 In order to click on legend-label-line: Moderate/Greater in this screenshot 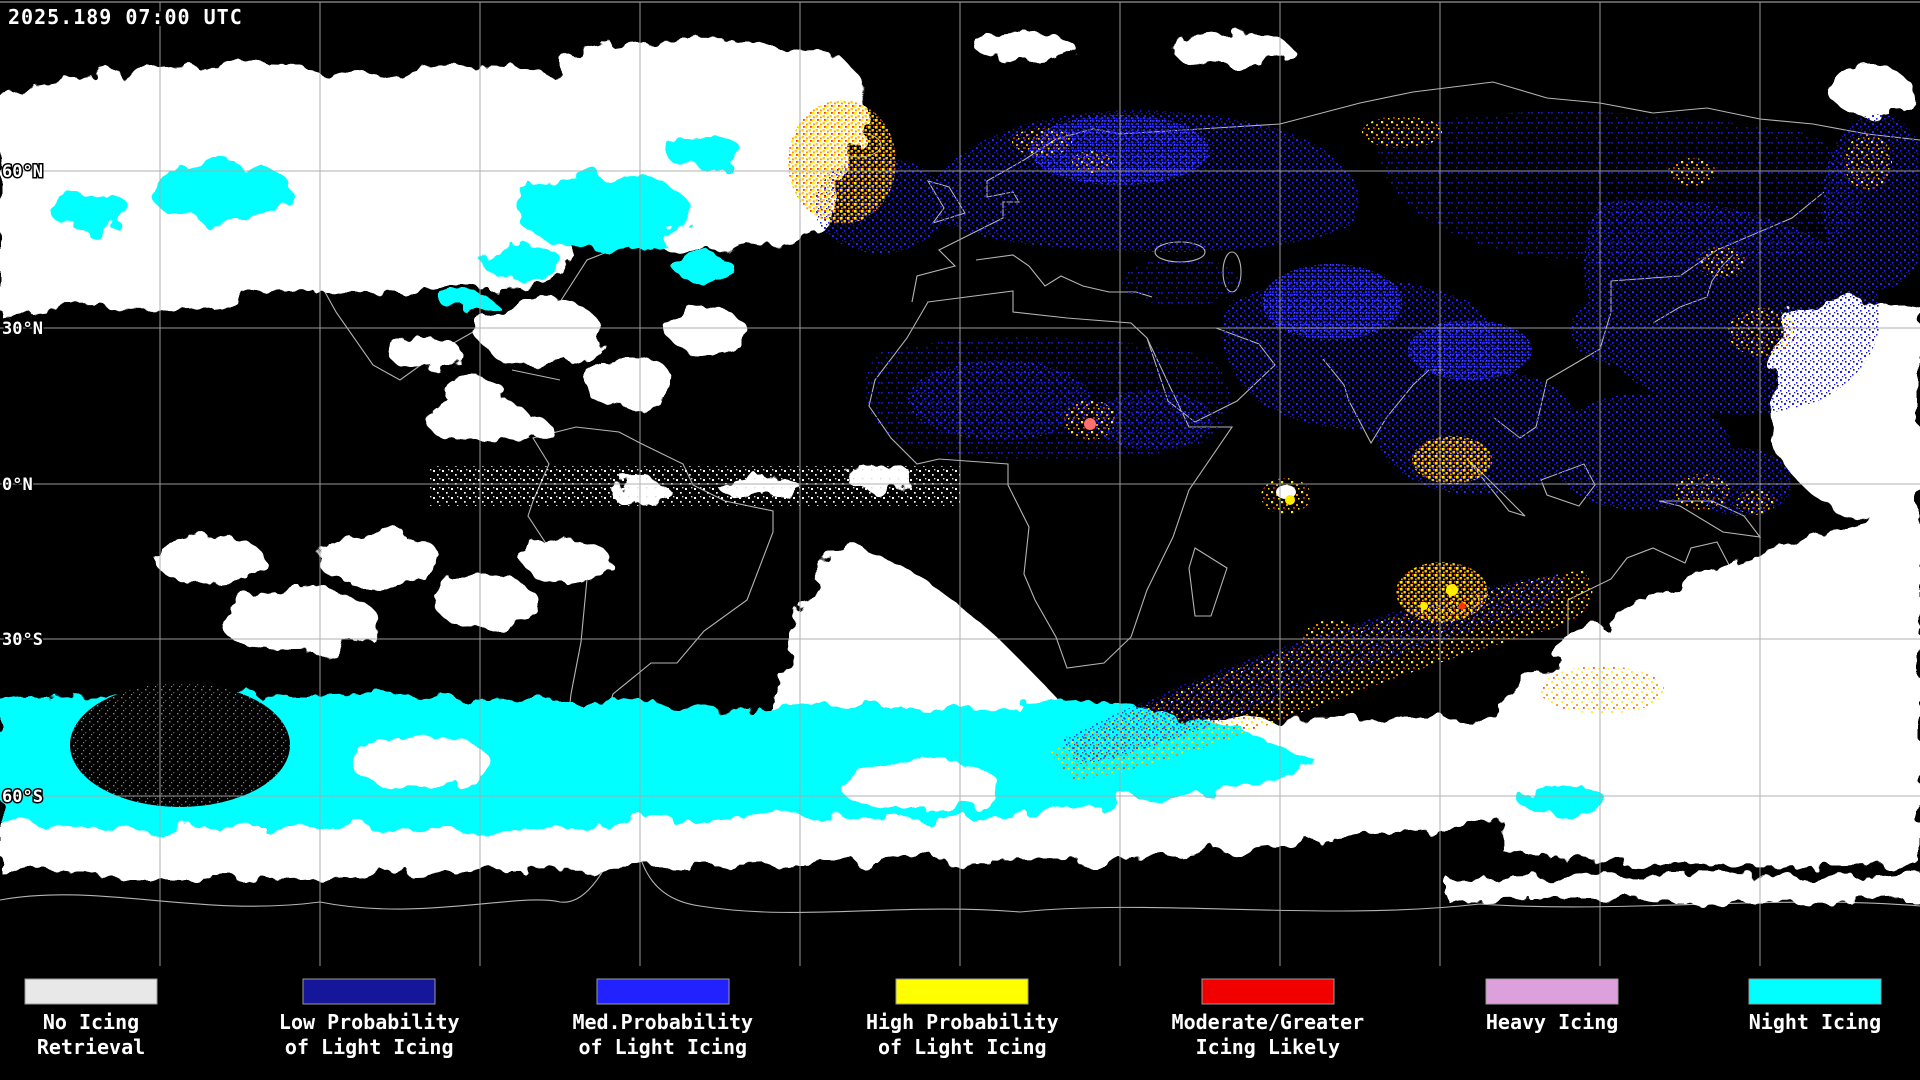, I will do `click(1268, 1022)`.